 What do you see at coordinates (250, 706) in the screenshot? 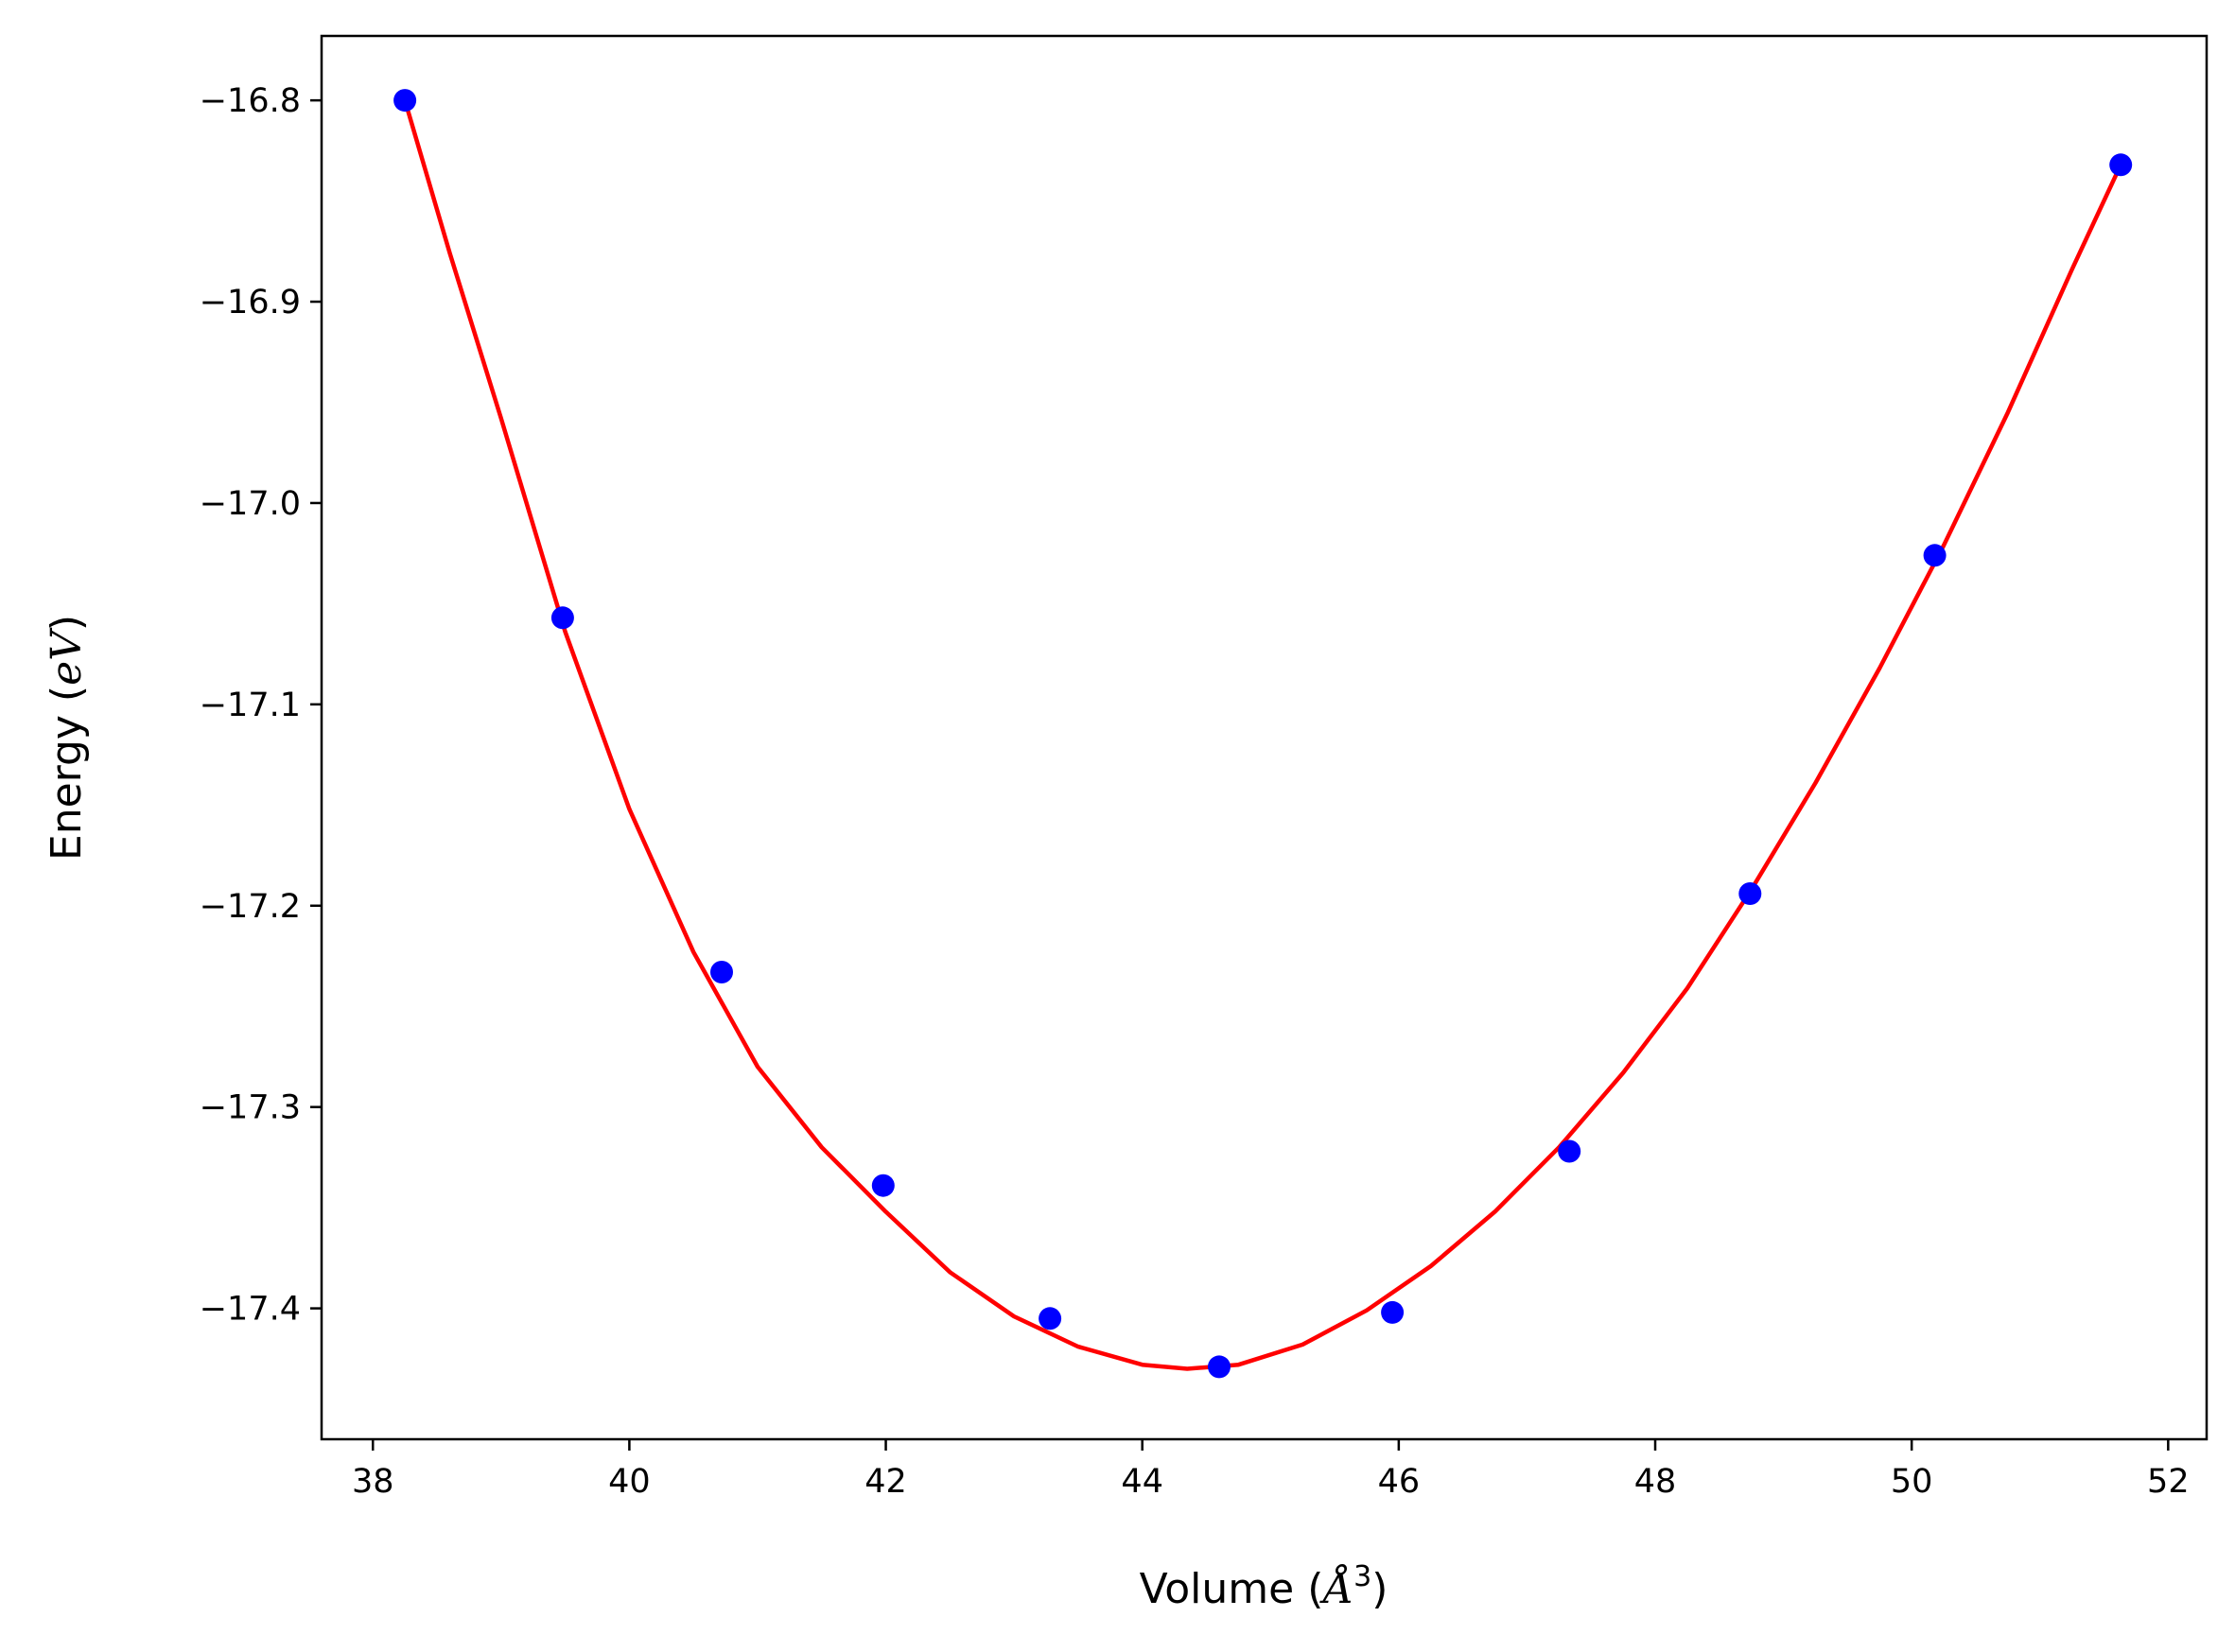
I see `y-tick-label: −17.1` at bounding box center [250, 706].